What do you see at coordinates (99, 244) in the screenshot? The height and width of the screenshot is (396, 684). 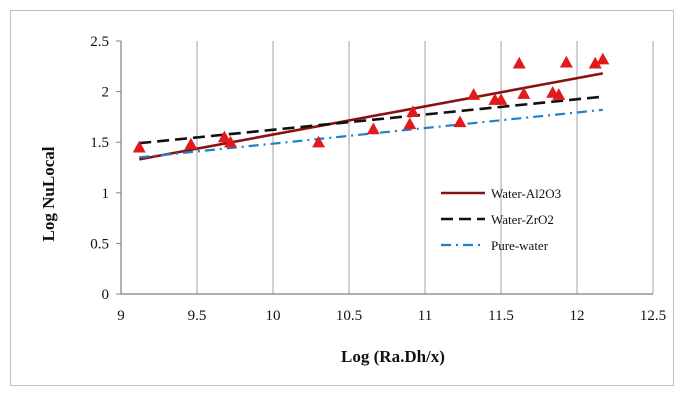 I see `y-tick-label: 0.5` at bounding box center [99, 244].